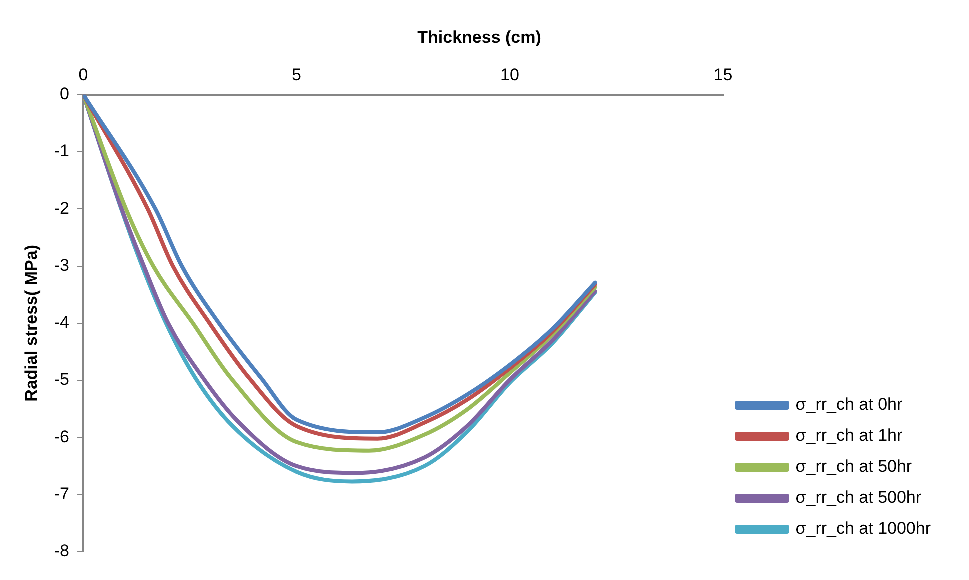 This screenshot has height=580, width=969. I want to click on y-tick-label: -2, so click(62, 208).